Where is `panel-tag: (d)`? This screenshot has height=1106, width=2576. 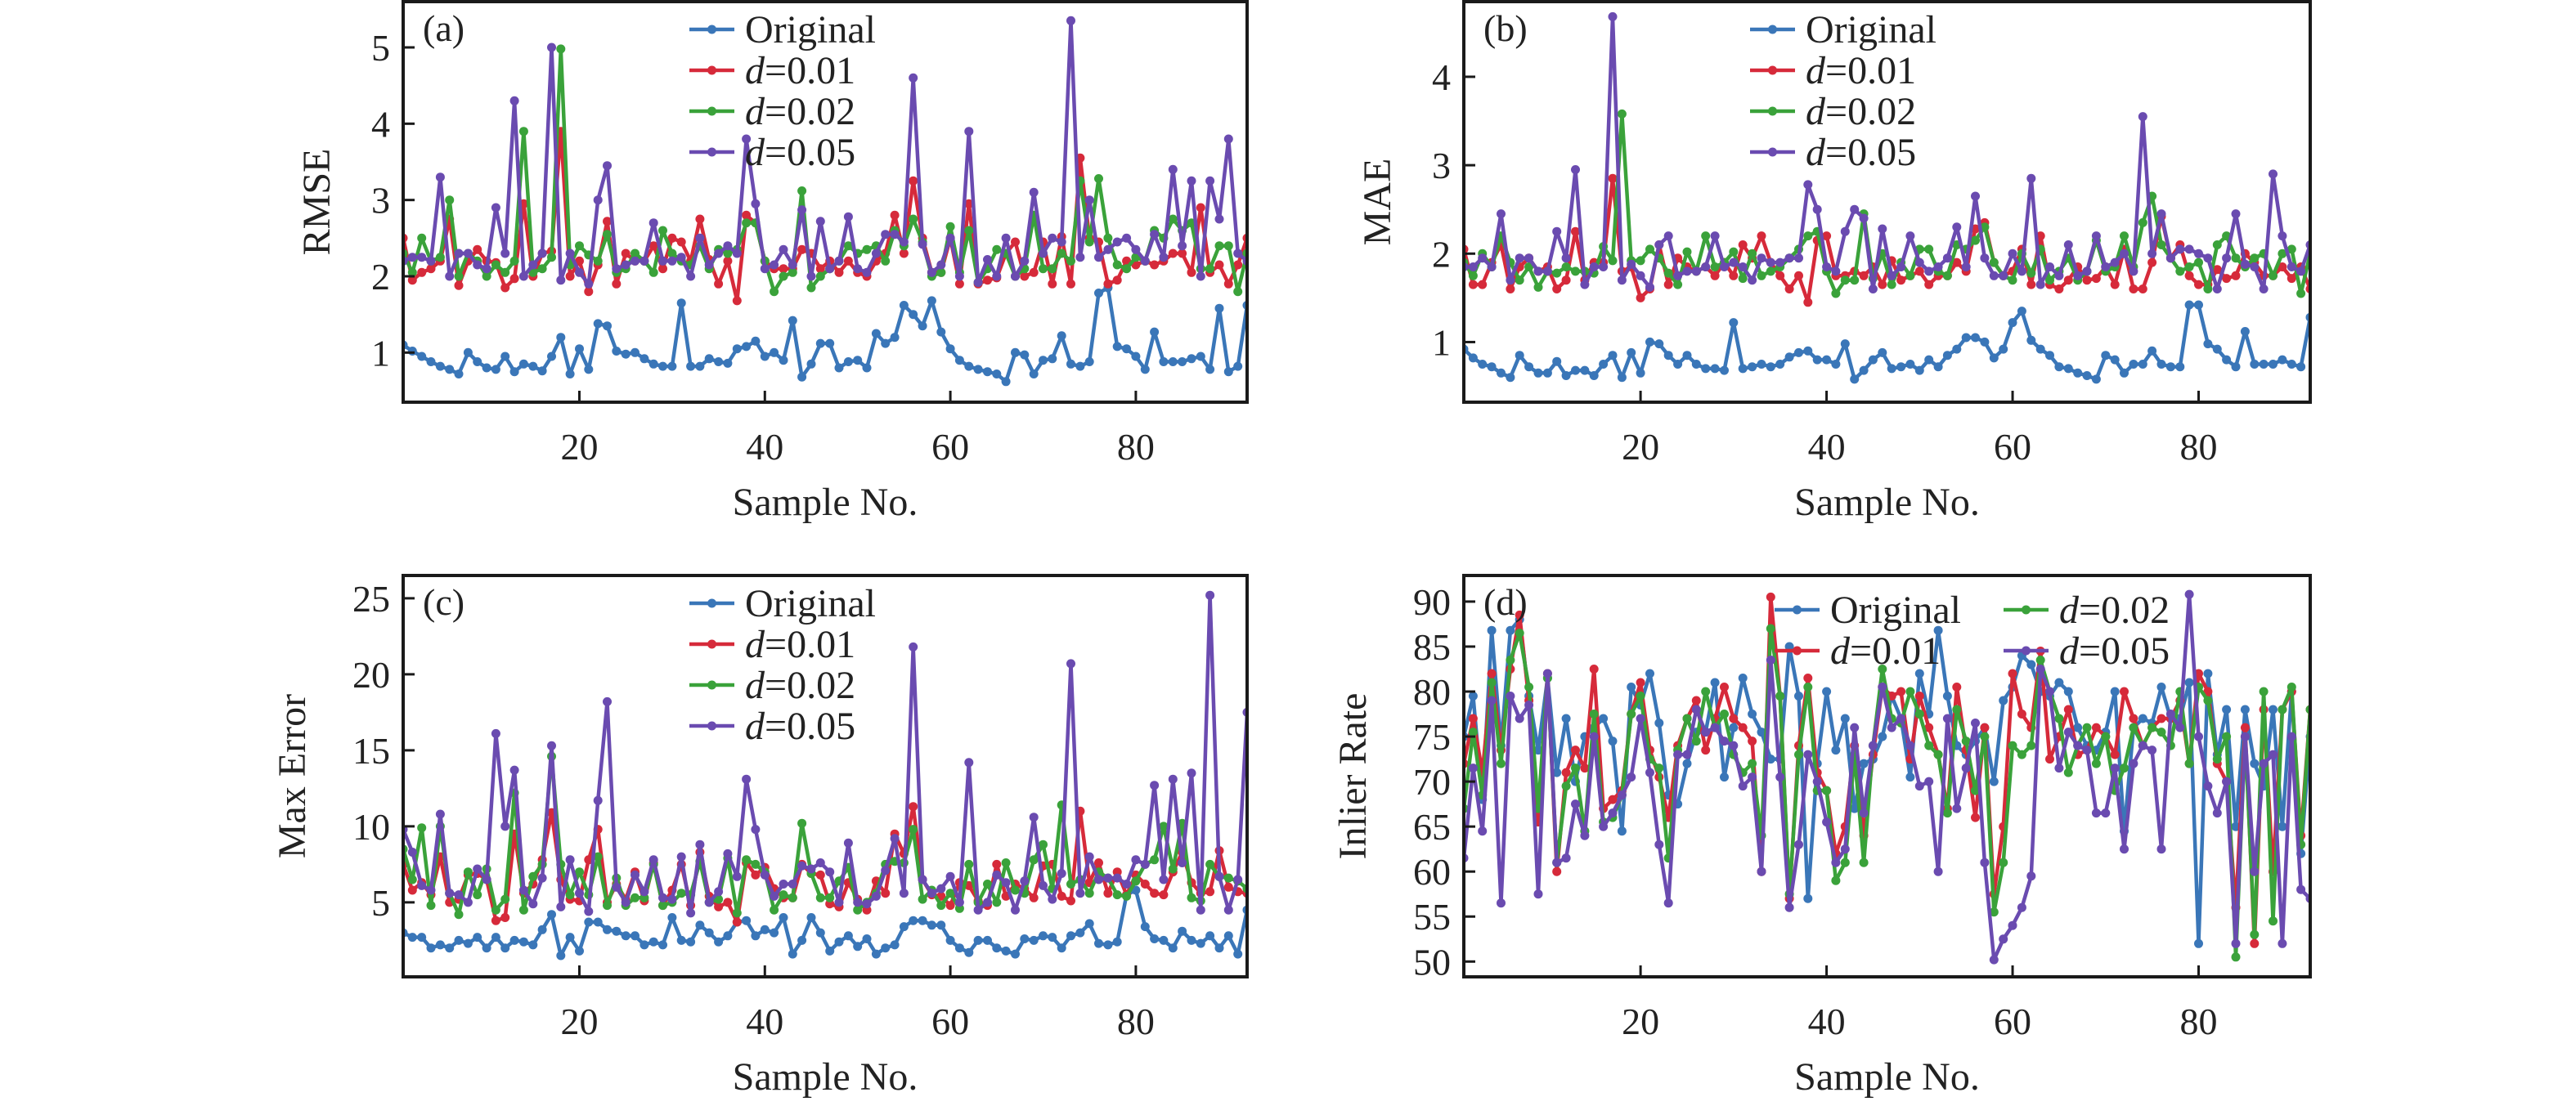 panel-tag: (d) is located at coordinates (1505, 602).